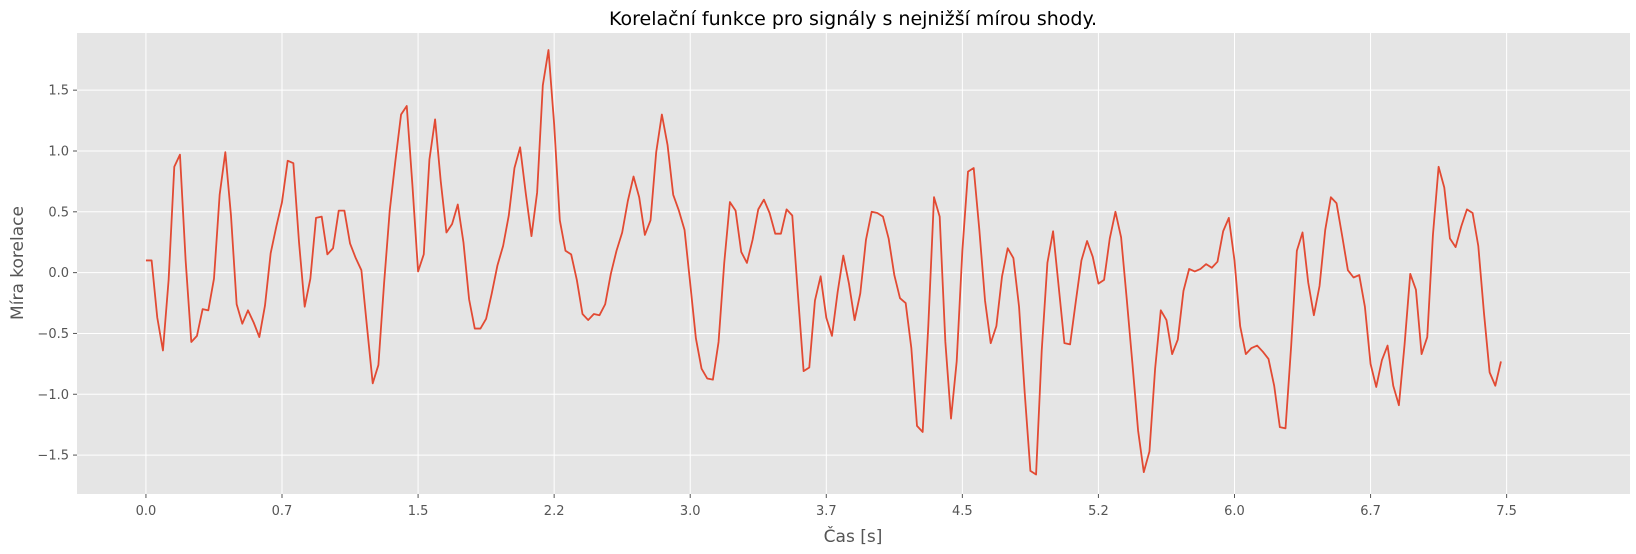 The image size is (1636, 554). Describe the element at coordinates (58, 91) in the screenshot. I see `y-tick-label: 1.5` at that location.